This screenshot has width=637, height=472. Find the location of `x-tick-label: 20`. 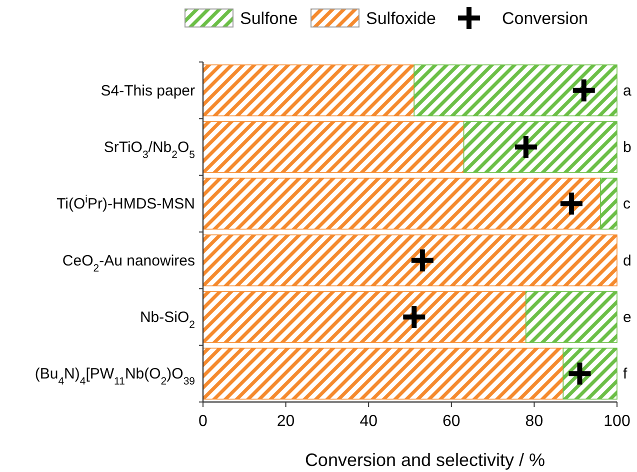

x-tick-label: 20 is located at coordinates (285, 421).